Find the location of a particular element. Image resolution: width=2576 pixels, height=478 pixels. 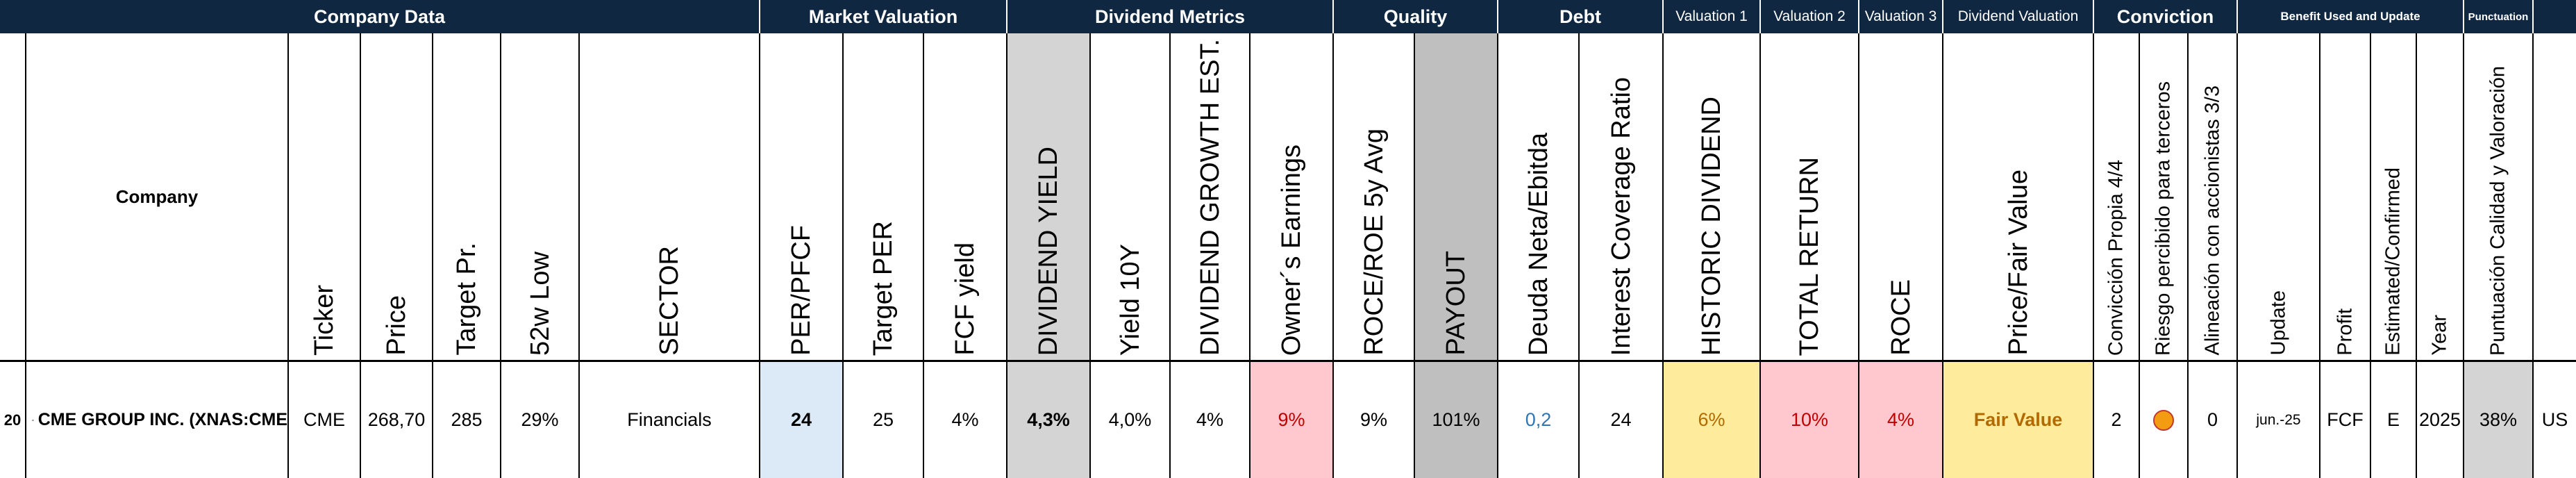

cell-yield-10y: 4,0% is located at coordinates (1131, 420).